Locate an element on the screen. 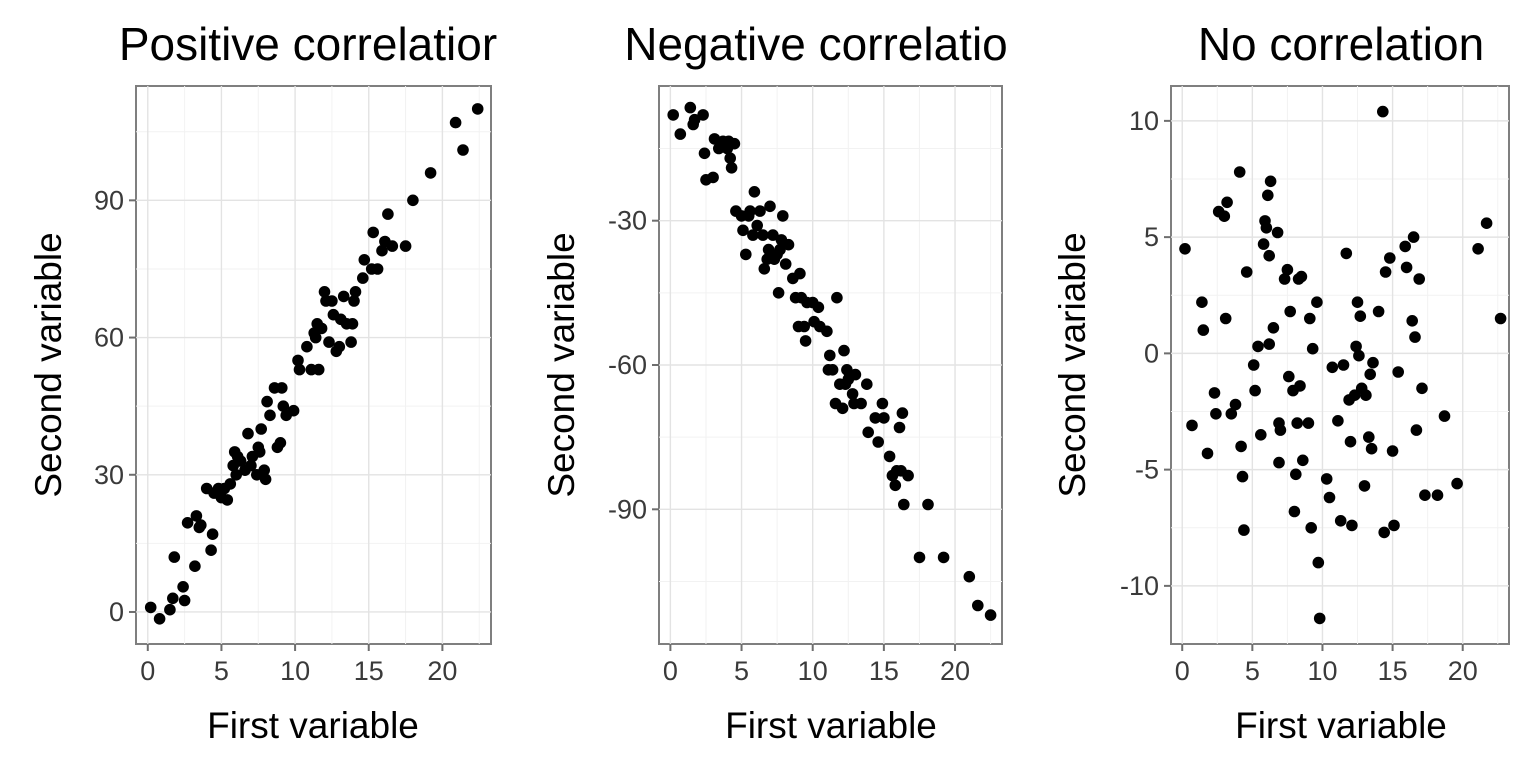 Image resolution: width=1536 pixels, height=768 pixels. x-tick-label: 15 is located at coordinates (369, 671).